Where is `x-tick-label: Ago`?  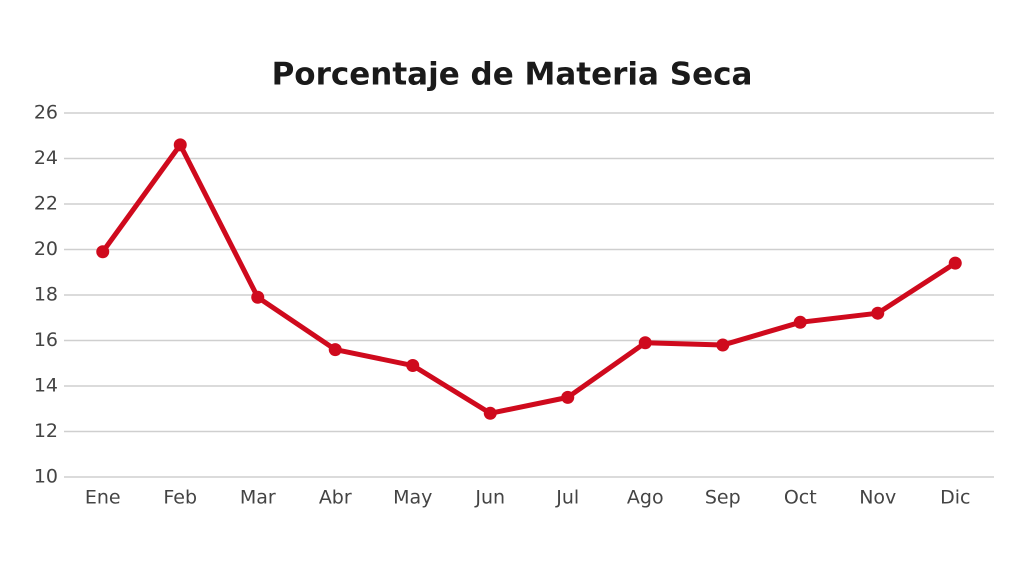
x-tick-label: Ago is located at coordinates (645, 498).